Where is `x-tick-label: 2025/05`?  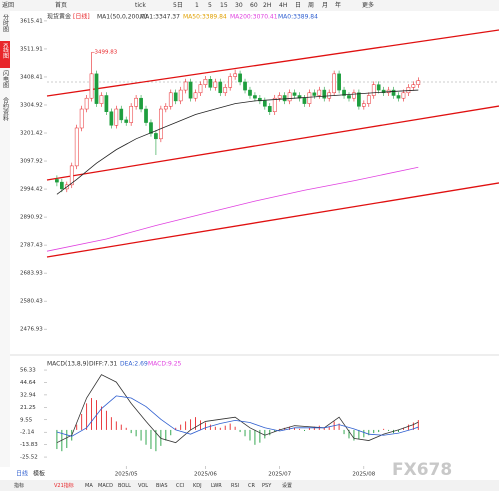
x-tick-label: 2025/05 is located at coordinates (126, 475).